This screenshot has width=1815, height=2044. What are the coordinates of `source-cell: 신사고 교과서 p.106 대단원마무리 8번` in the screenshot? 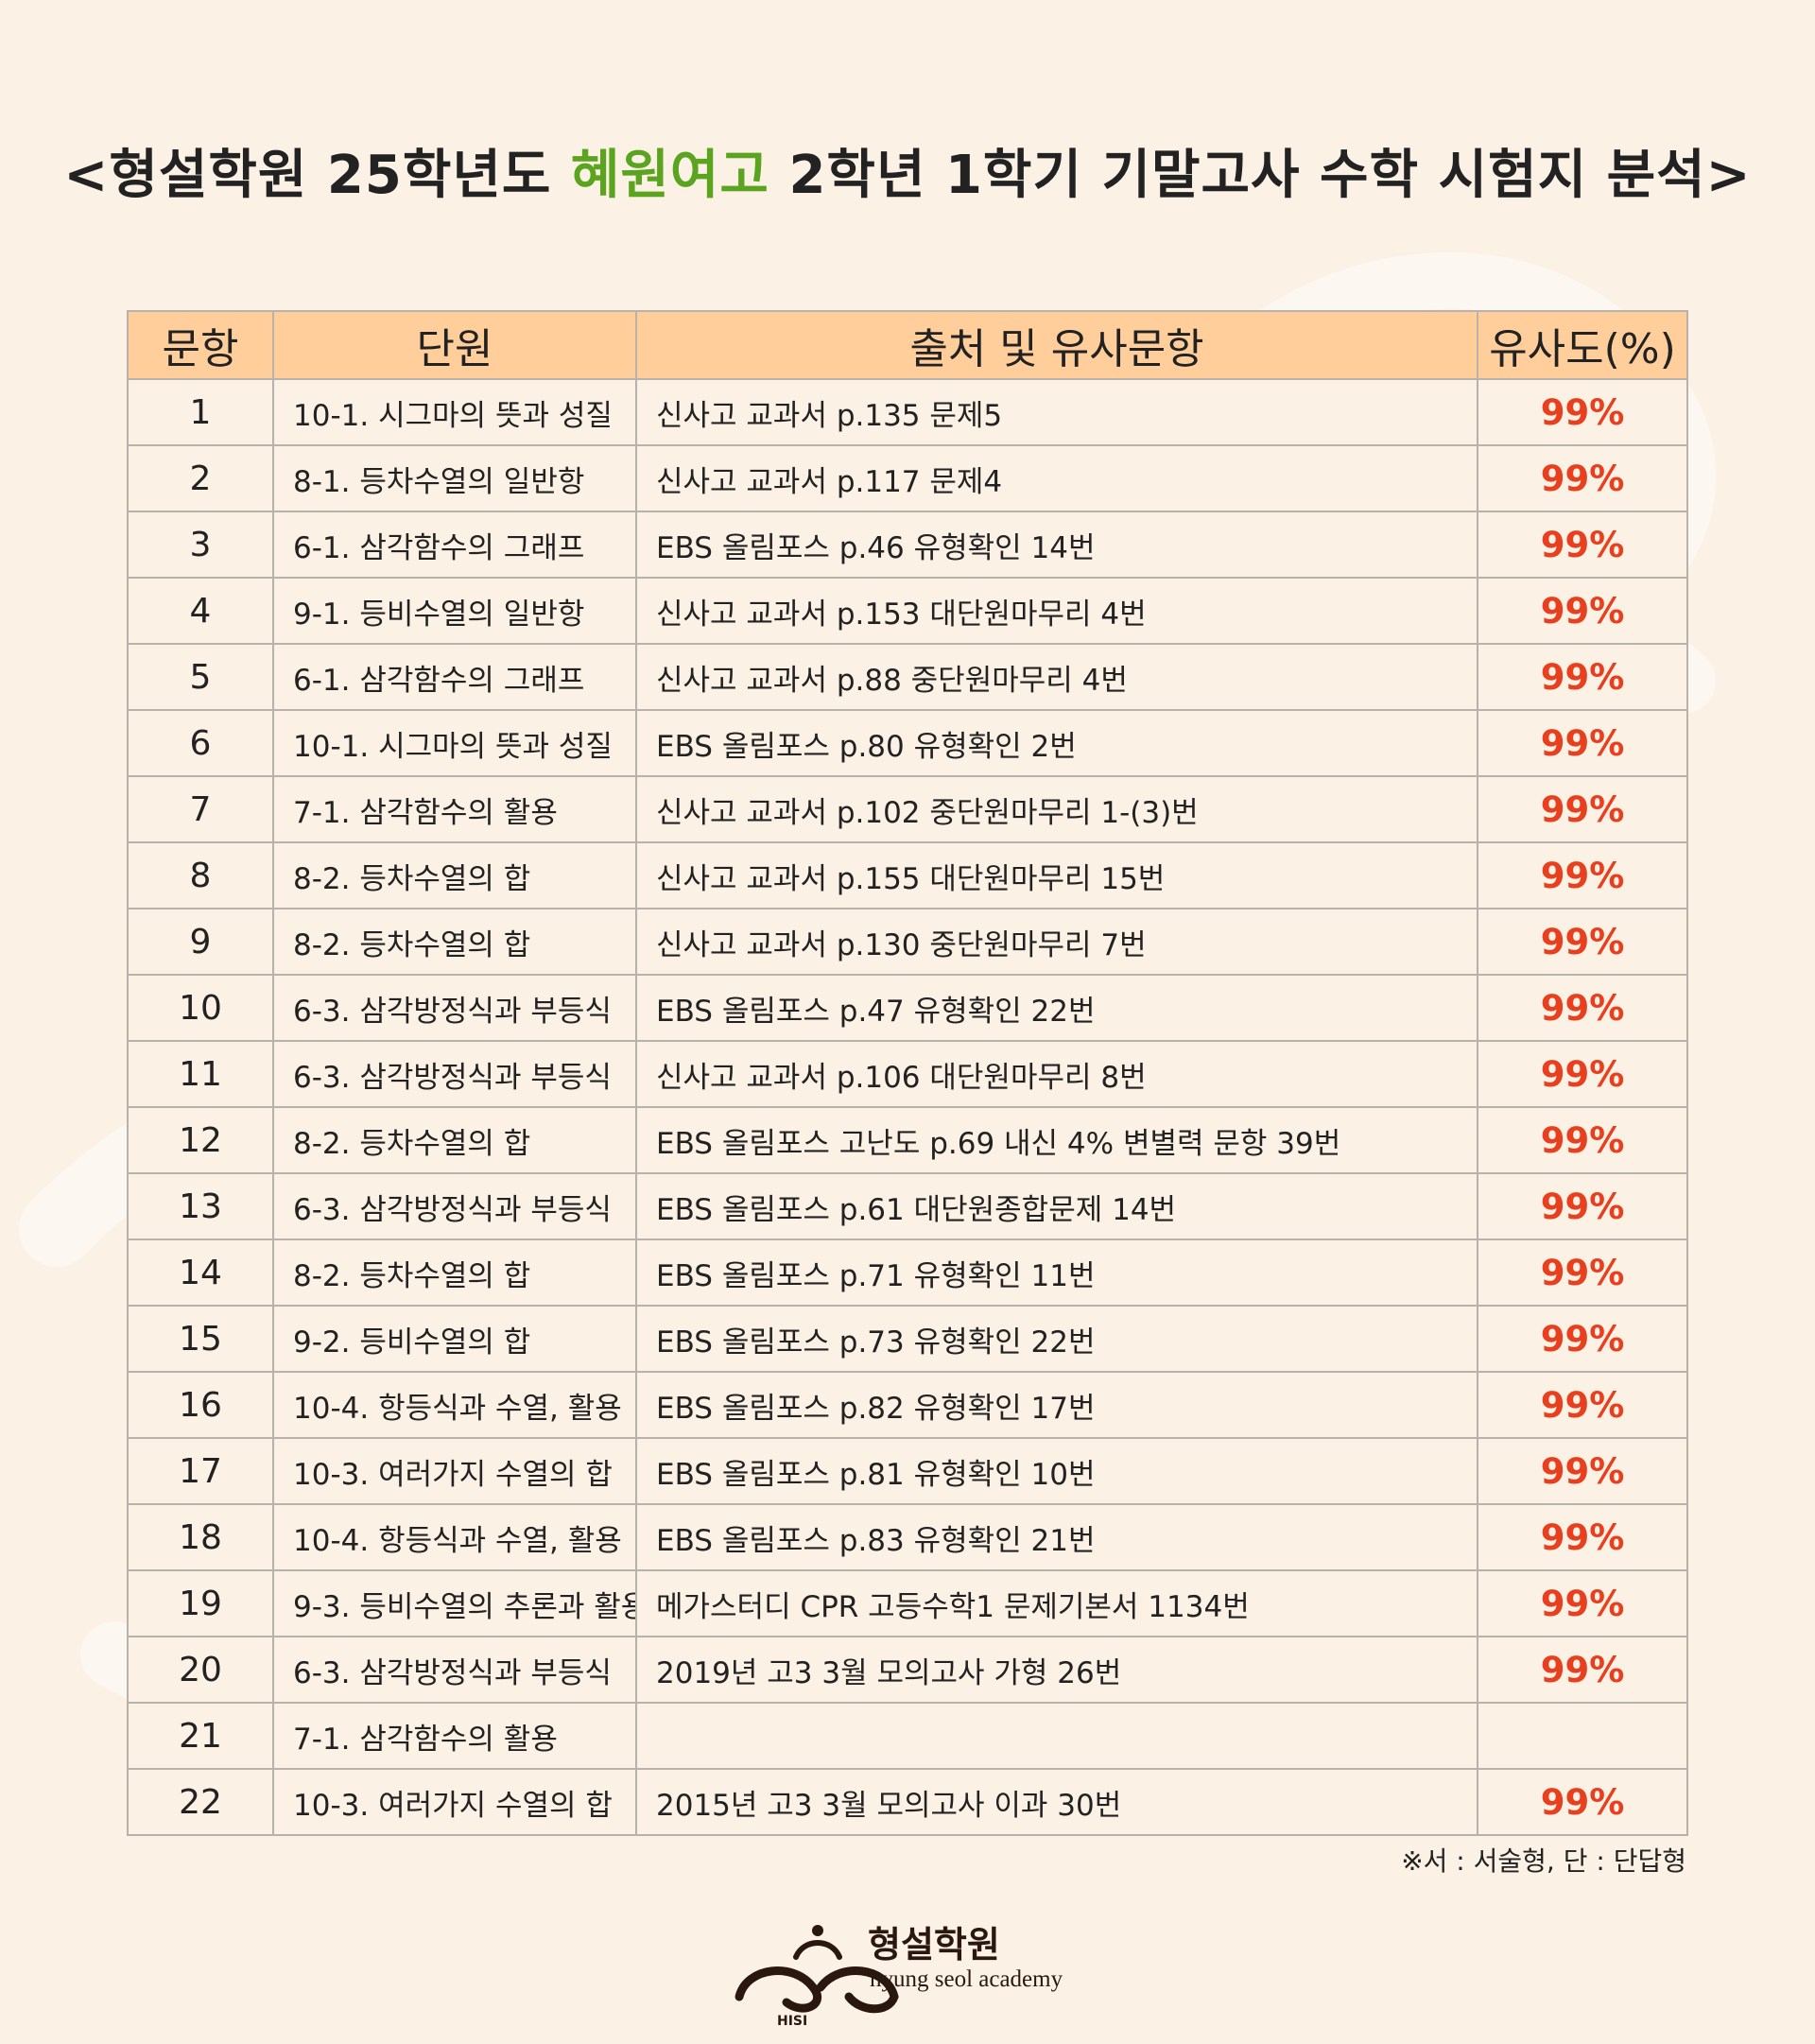 It's located at (1056, 1074).